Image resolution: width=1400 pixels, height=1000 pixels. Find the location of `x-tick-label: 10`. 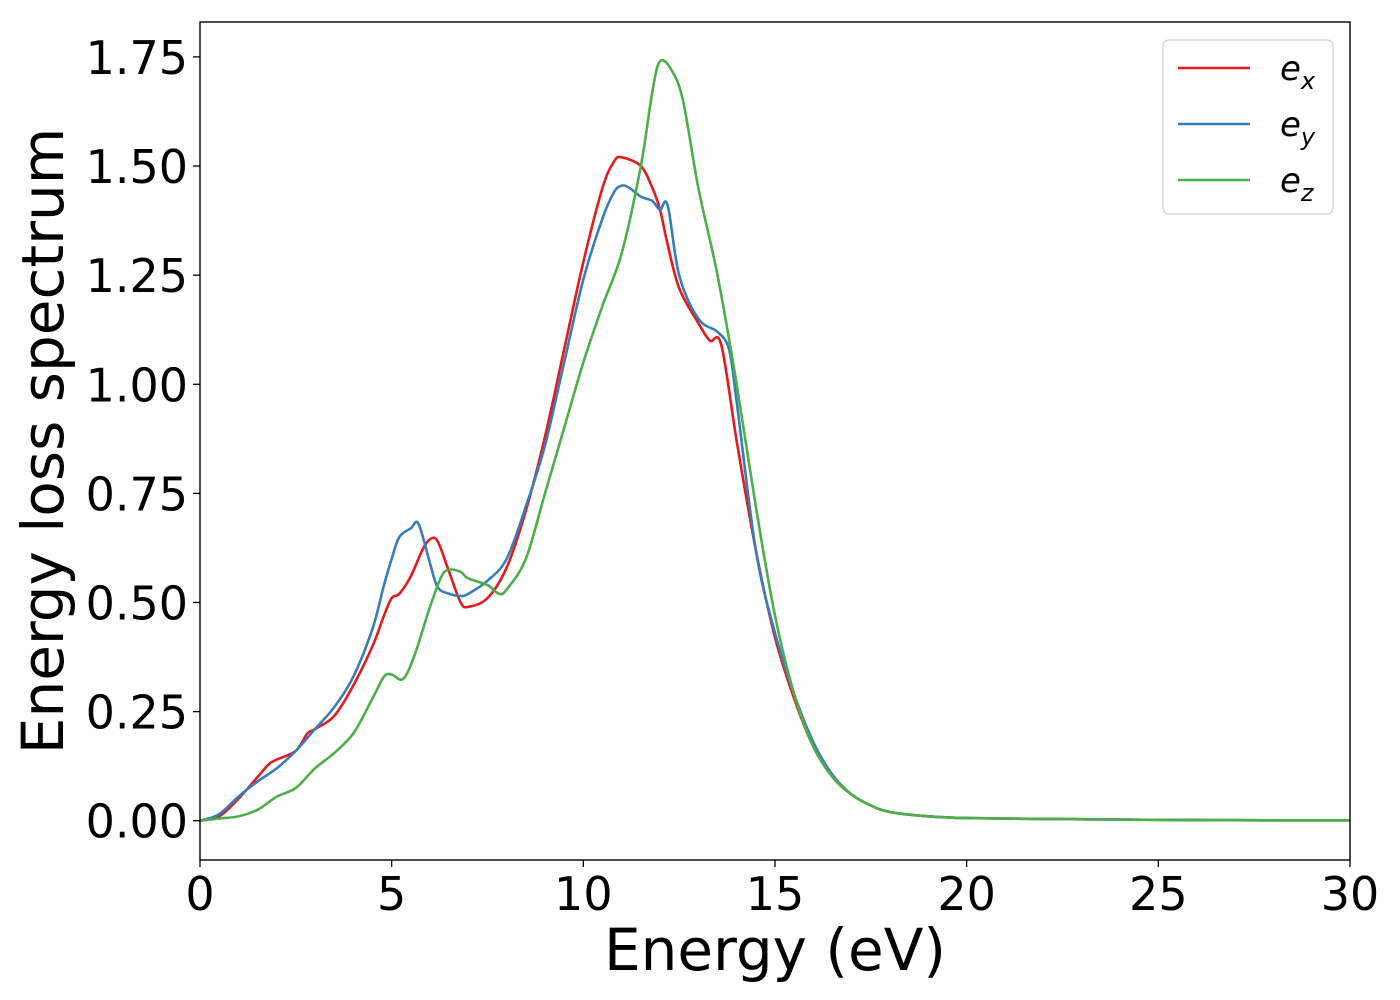

x-tick-label: 10 is located at coordinates (583, 894).